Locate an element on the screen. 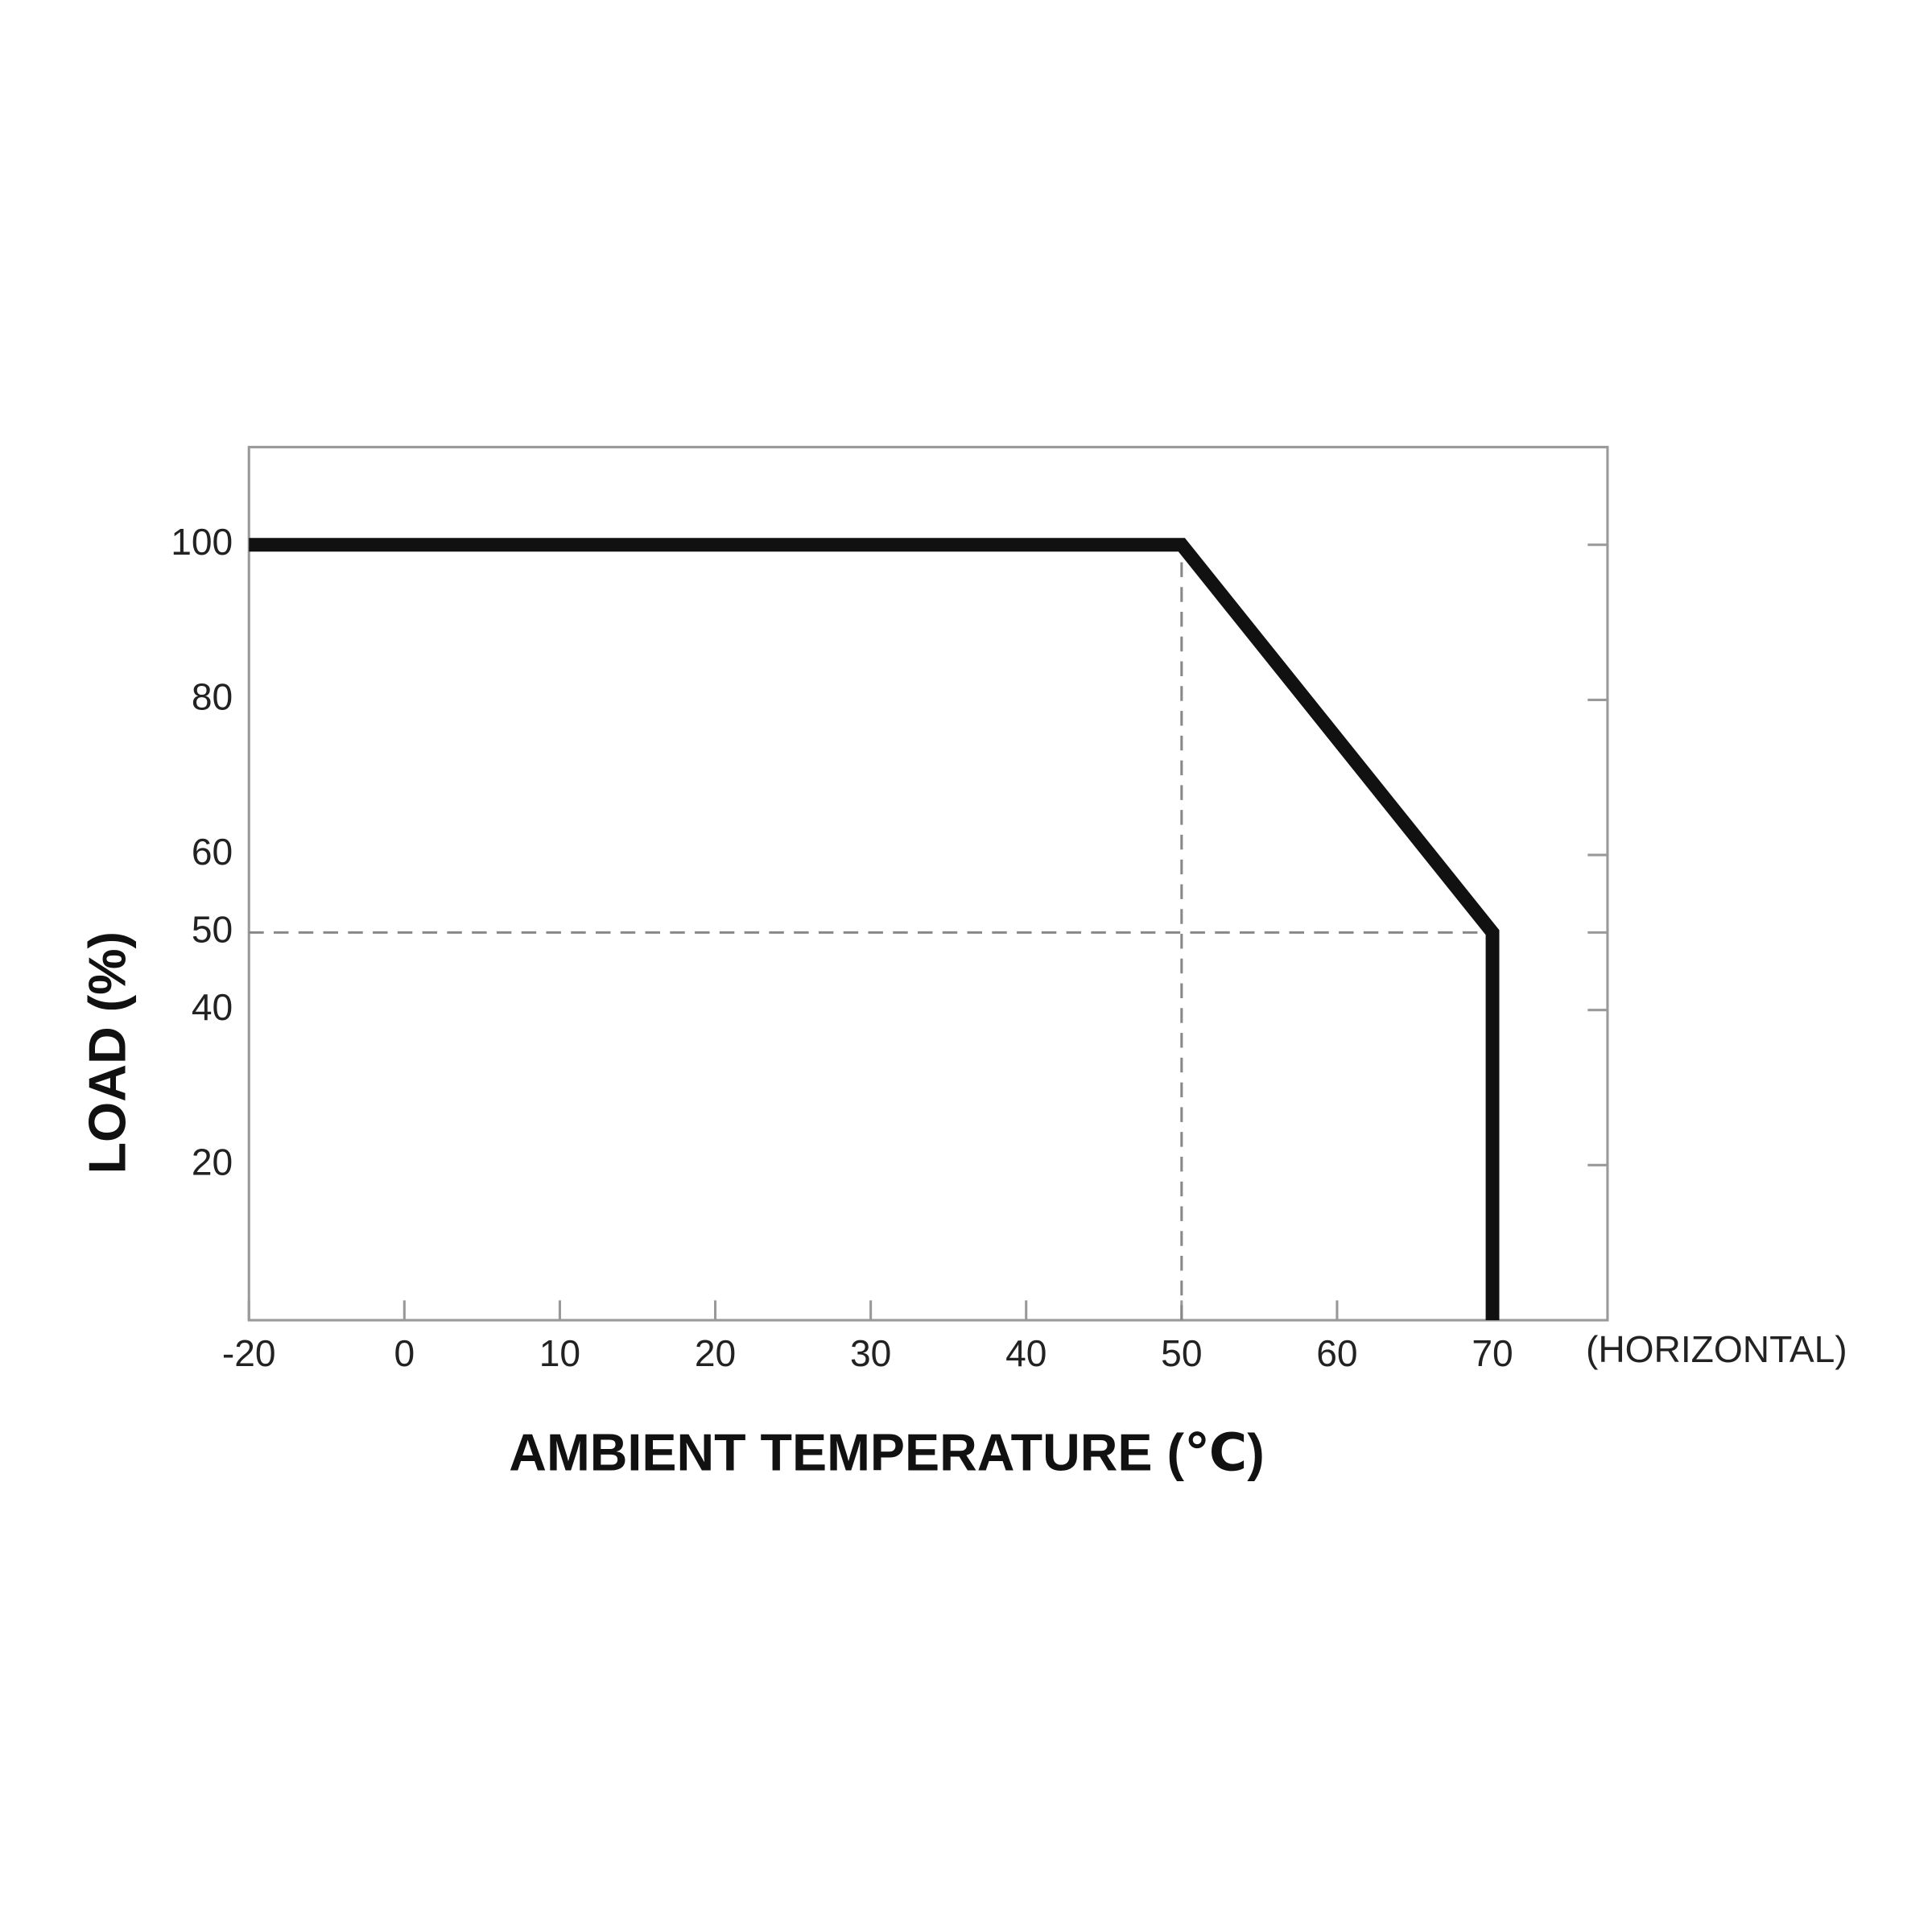 The width and height of the screenshot is (1932, 1932). y-tick-label: 80 is located at coordinates (212, 697).